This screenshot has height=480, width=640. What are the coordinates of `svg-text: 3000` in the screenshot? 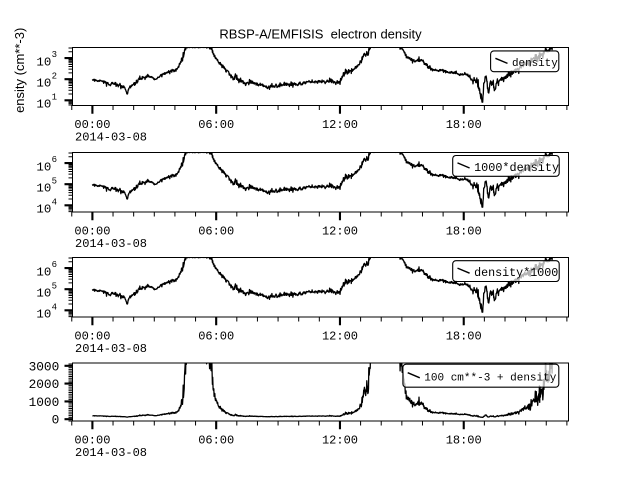 It's located at (44, 366).